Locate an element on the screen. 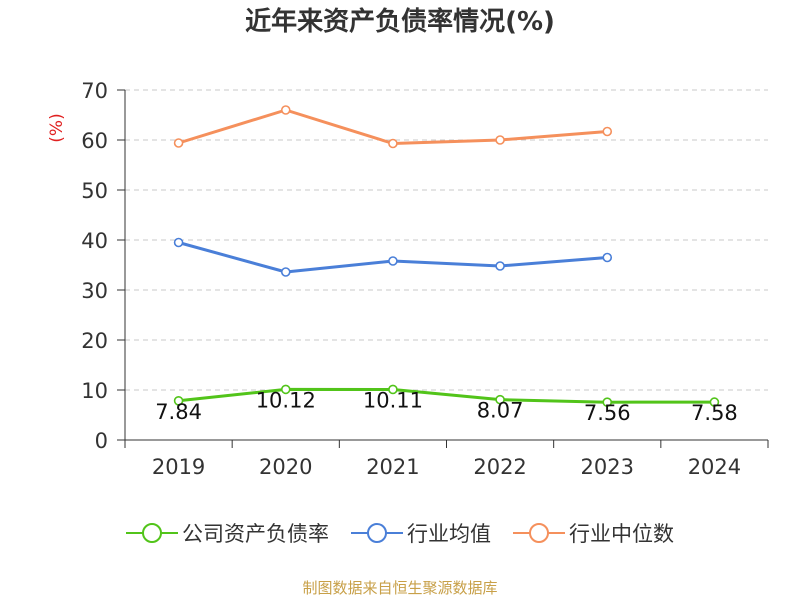 This screenshot has height=600, width=800. legend-item-industry-mean: 行业均值 is located at coordinates (421, 533).